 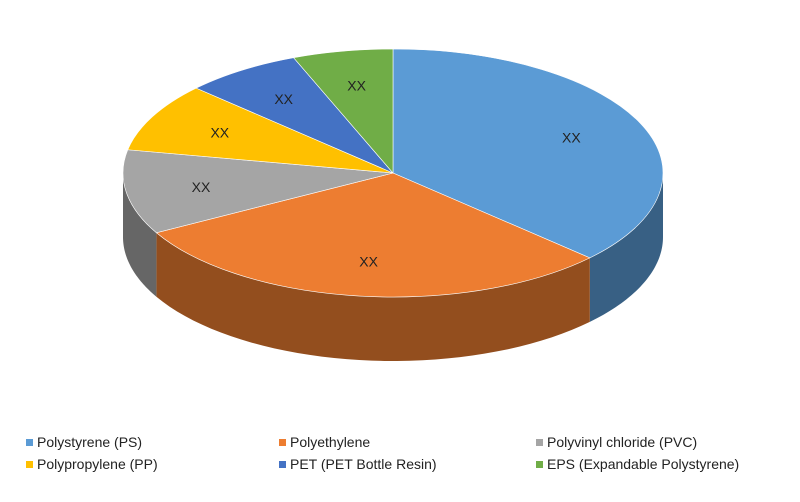 I want to click on legend-item-polyethylene: Polyethylene, so click(x=407, y=442).